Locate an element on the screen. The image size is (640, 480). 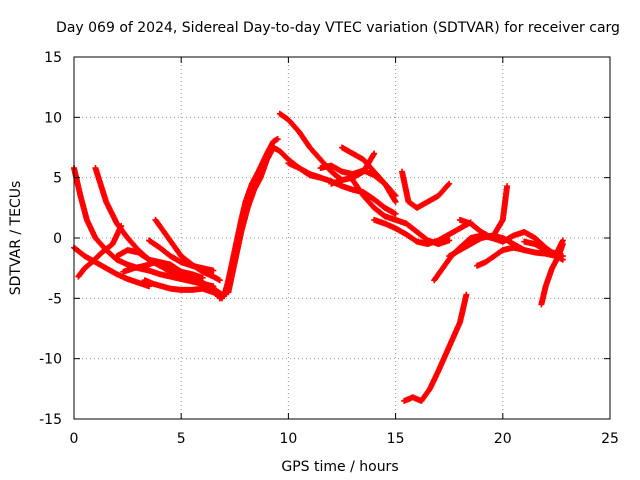
y-tick-label: -15 is located at coordinates (50, 420).